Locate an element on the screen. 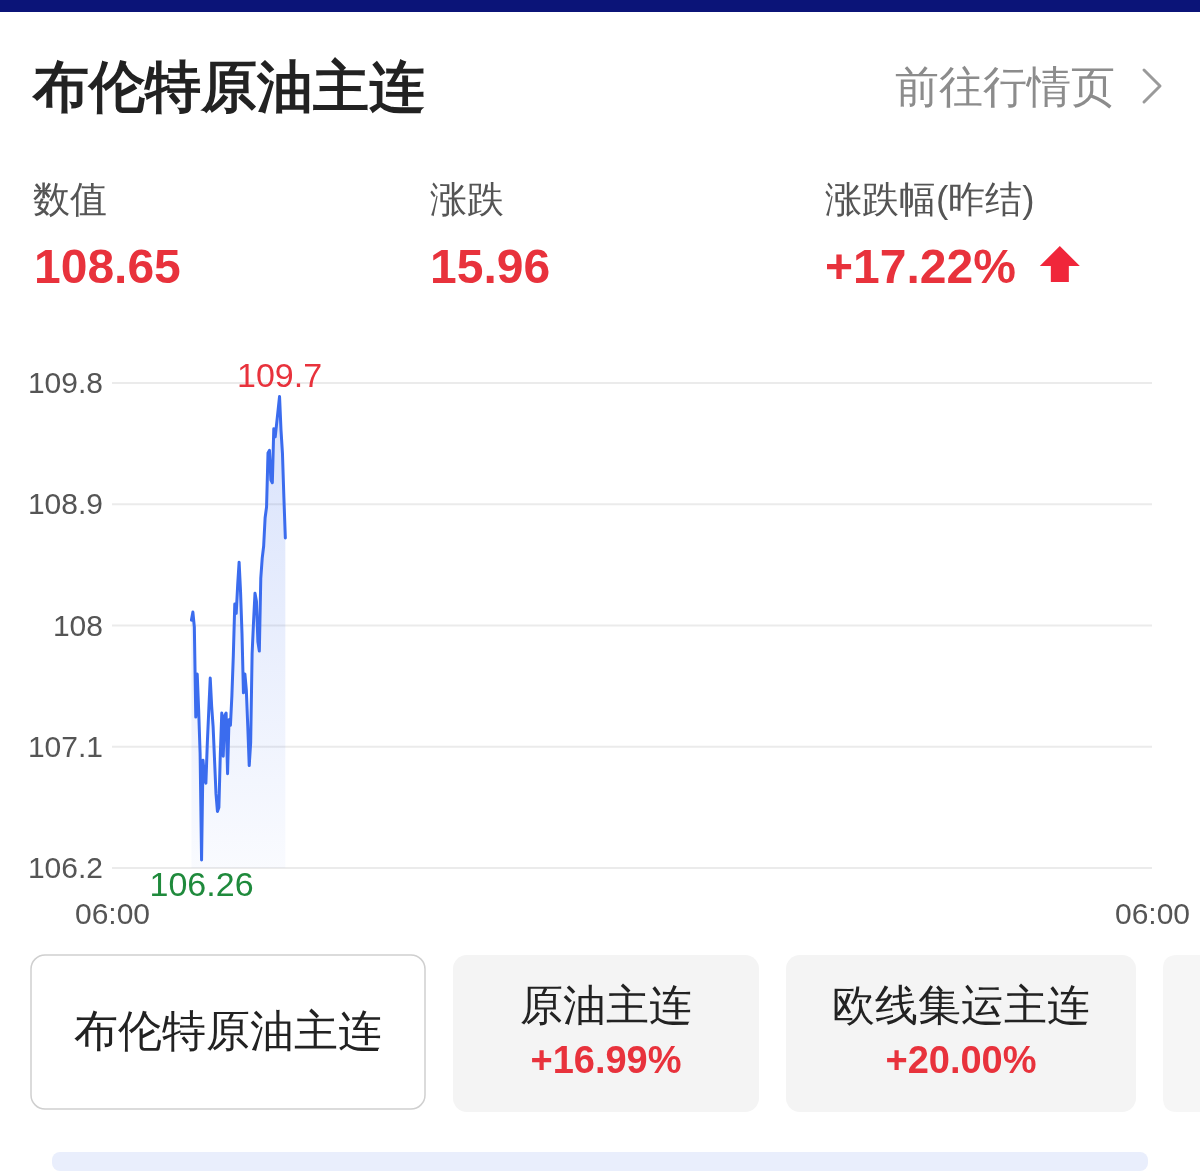 The image size is (1200, 1171). text: 涨跌 is located at coordinates (467, 199).